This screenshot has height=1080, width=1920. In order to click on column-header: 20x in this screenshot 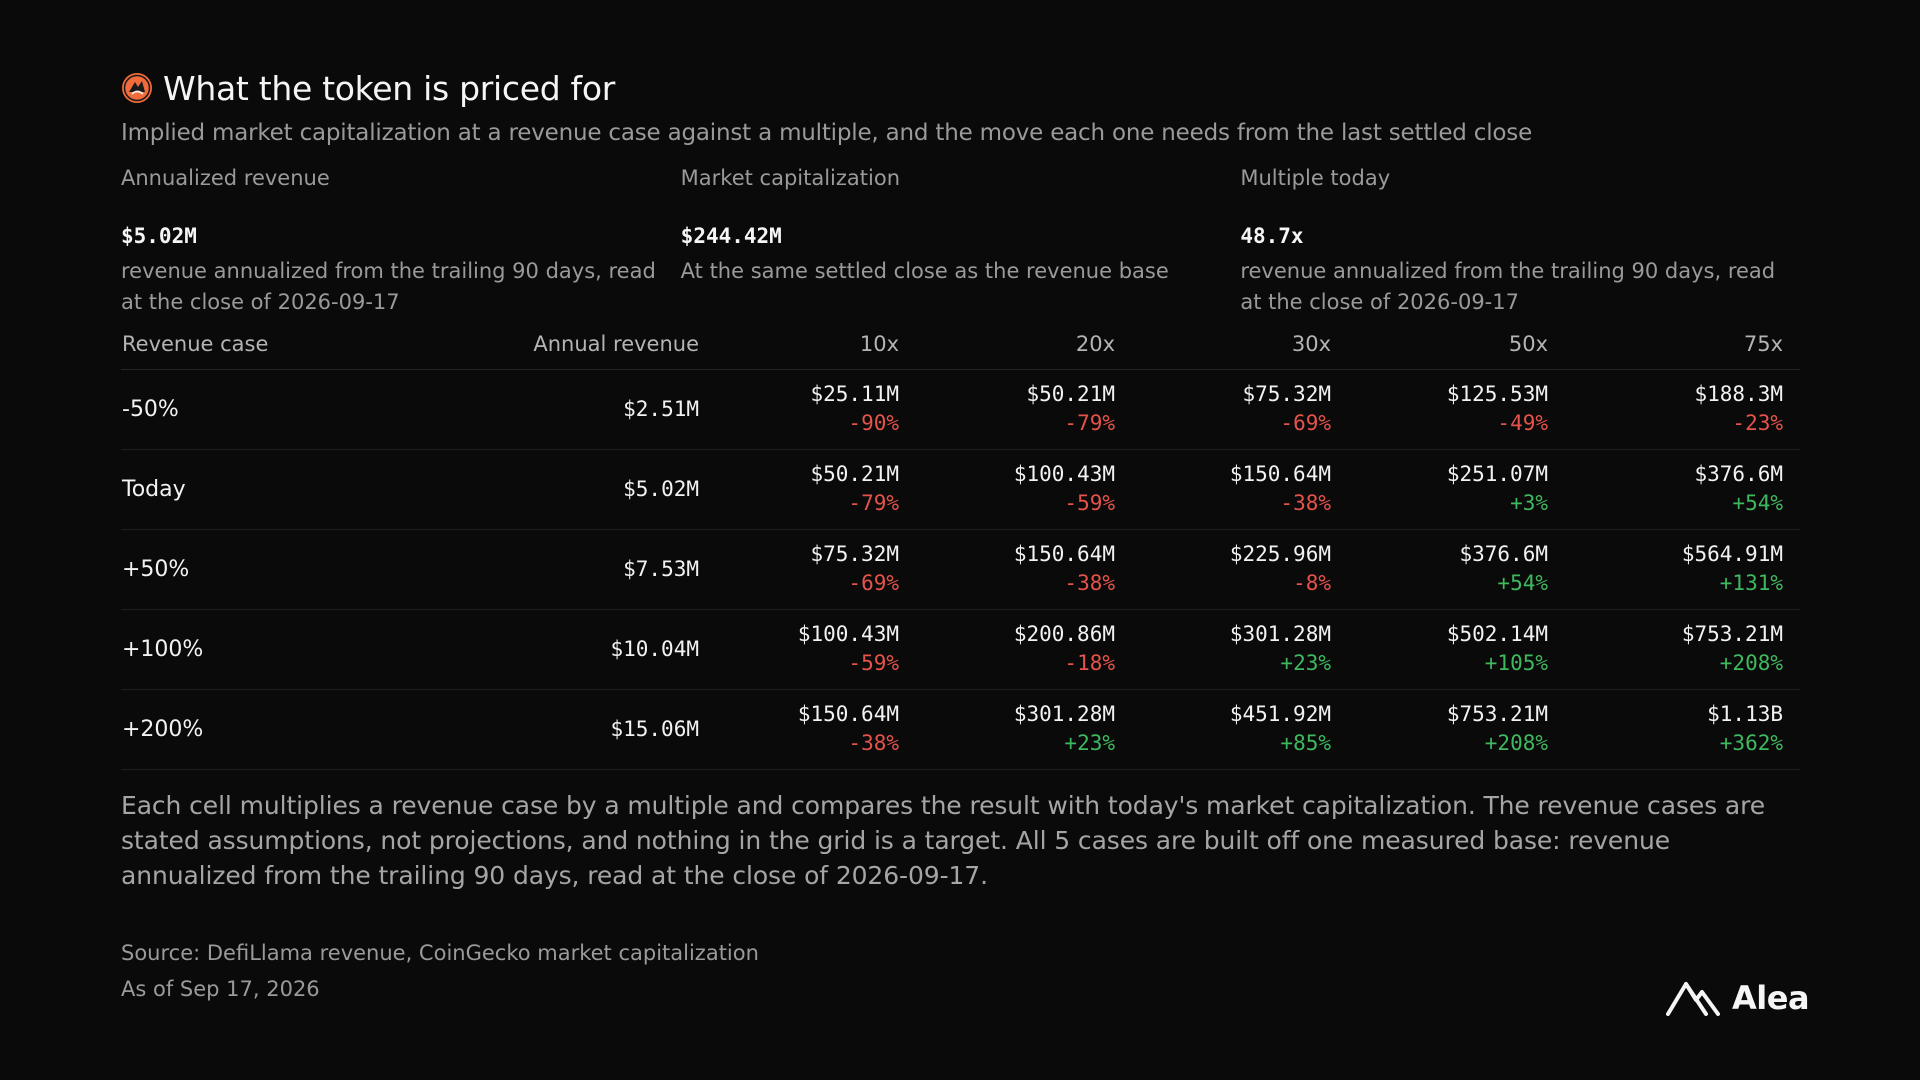, I will do `click(1024, 344)`.